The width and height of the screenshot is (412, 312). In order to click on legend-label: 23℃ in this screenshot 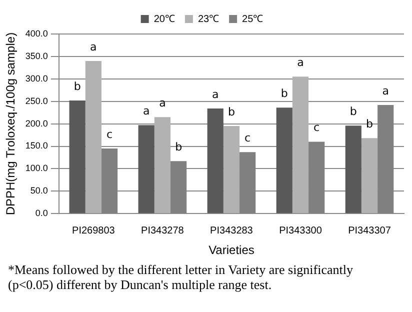, I will do `click(209, 19)`.